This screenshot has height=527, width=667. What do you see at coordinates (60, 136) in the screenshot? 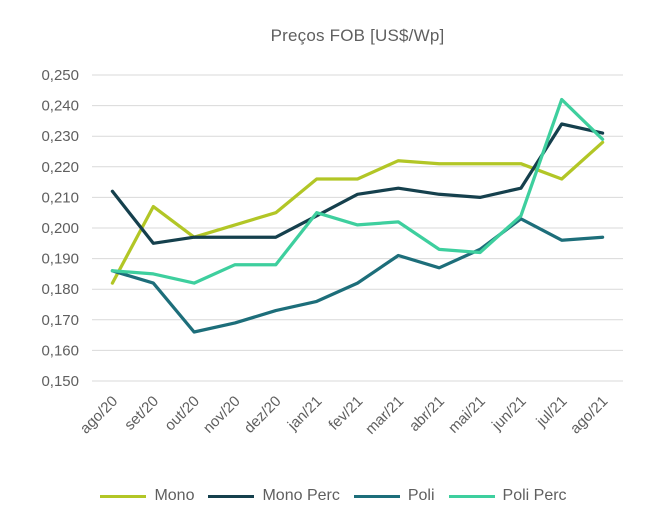
I see `y-tick-label: 0,230` at bounding box center [60, 136].